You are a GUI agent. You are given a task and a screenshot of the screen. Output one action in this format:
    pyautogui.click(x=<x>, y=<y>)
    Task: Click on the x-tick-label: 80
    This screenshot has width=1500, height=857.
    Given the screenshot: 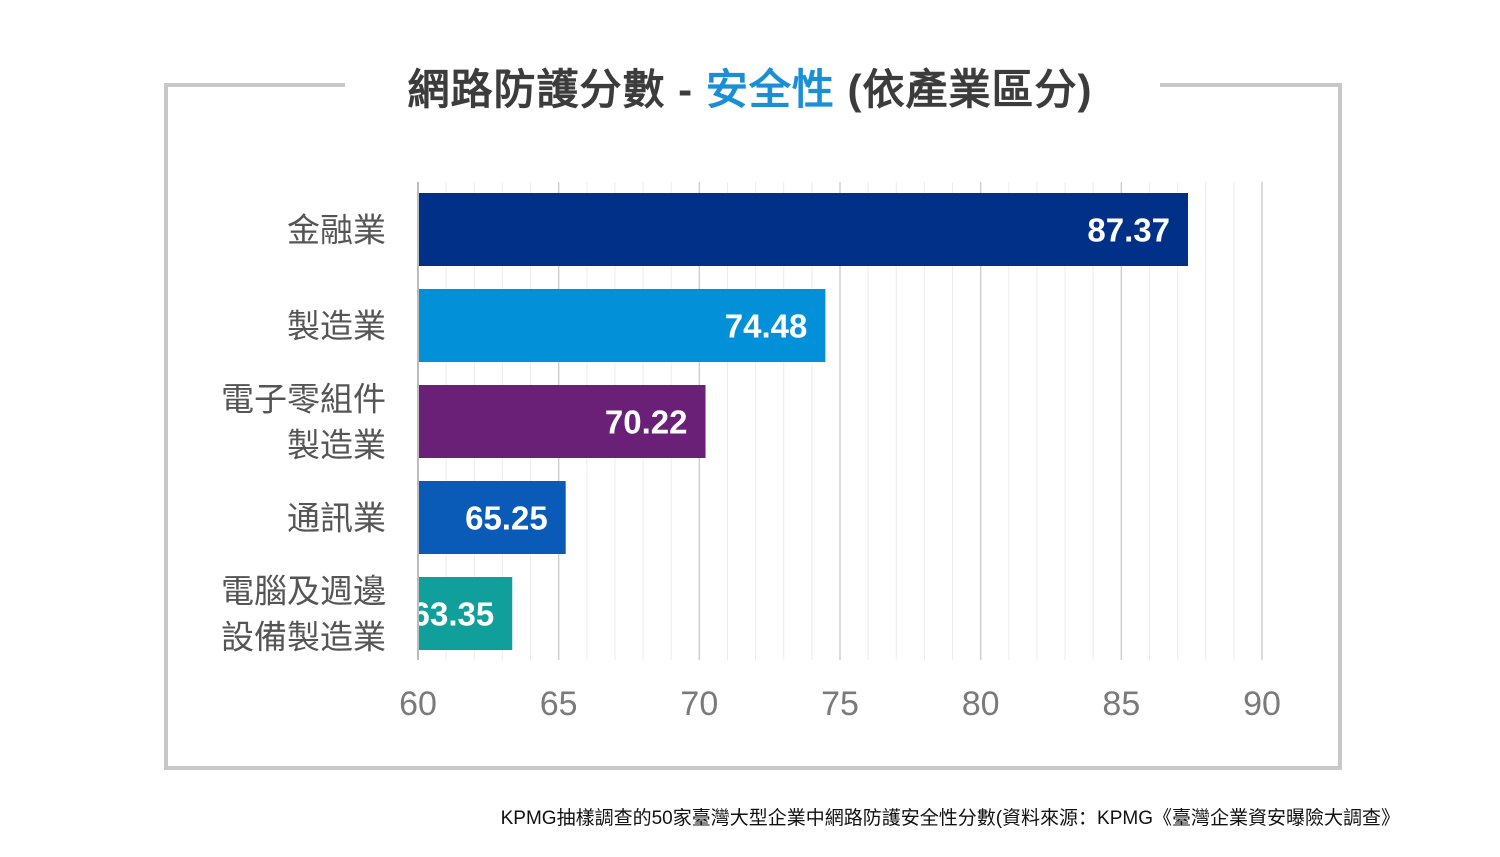 What is the action you would take?
    pyautogui.click(x=981, y=704)
    